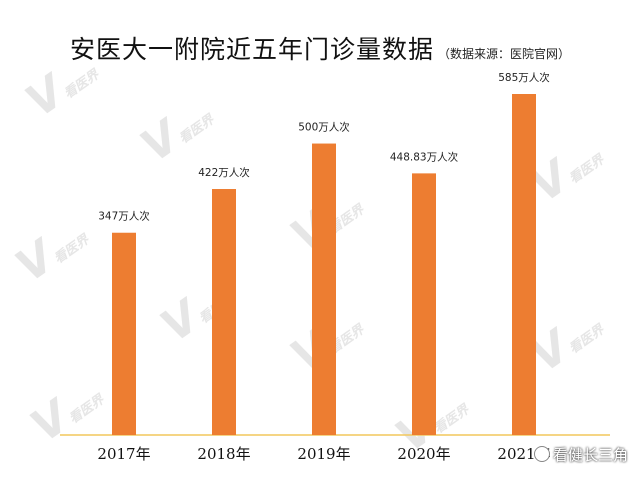 This screenshot has height=479, width=640. Describe the element at coordinates (504, 54) in the screenshot. I see `chart-subtitle: （数据来源：医院官网）` at that location.